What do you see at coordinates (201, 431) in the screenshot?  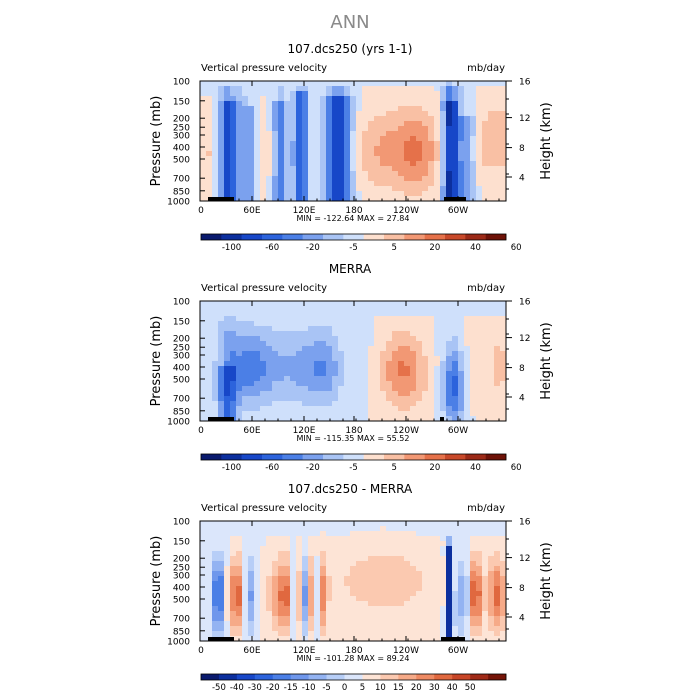 I see `longitude-tick-label: 0` at bounding box center [201, 431].